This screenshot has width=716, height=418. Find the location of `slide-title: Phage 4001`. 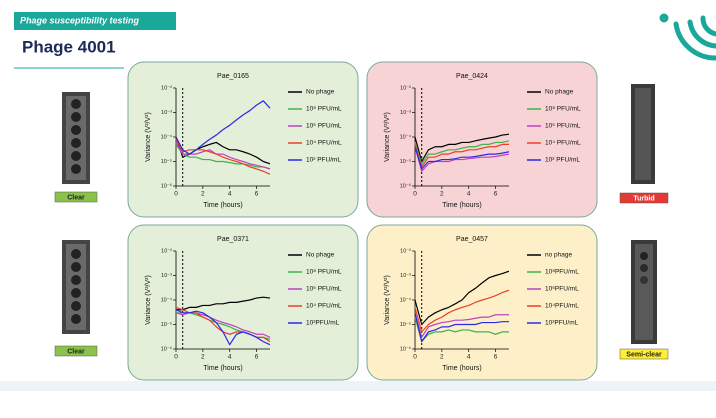

slide-title: Phage 4001 is located at coordinates (69, 46).